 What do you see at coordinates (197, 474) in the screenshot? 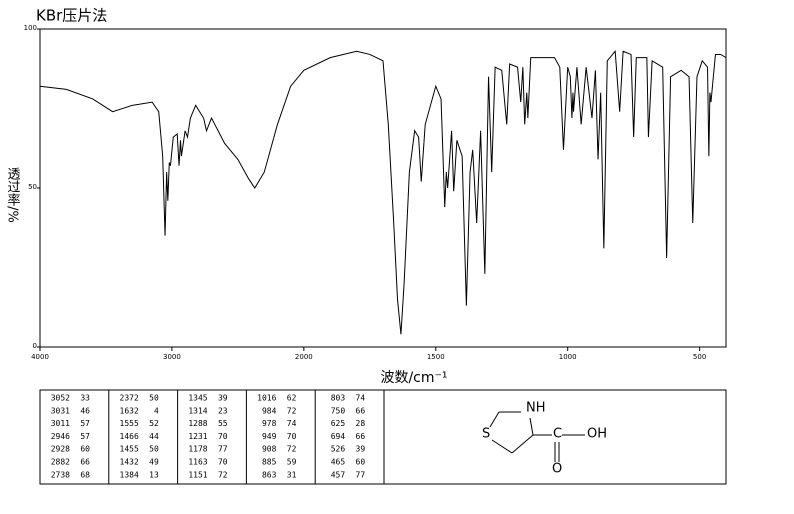
I see `peak-wavenumber: 1151` at bounding box center [197, 474].